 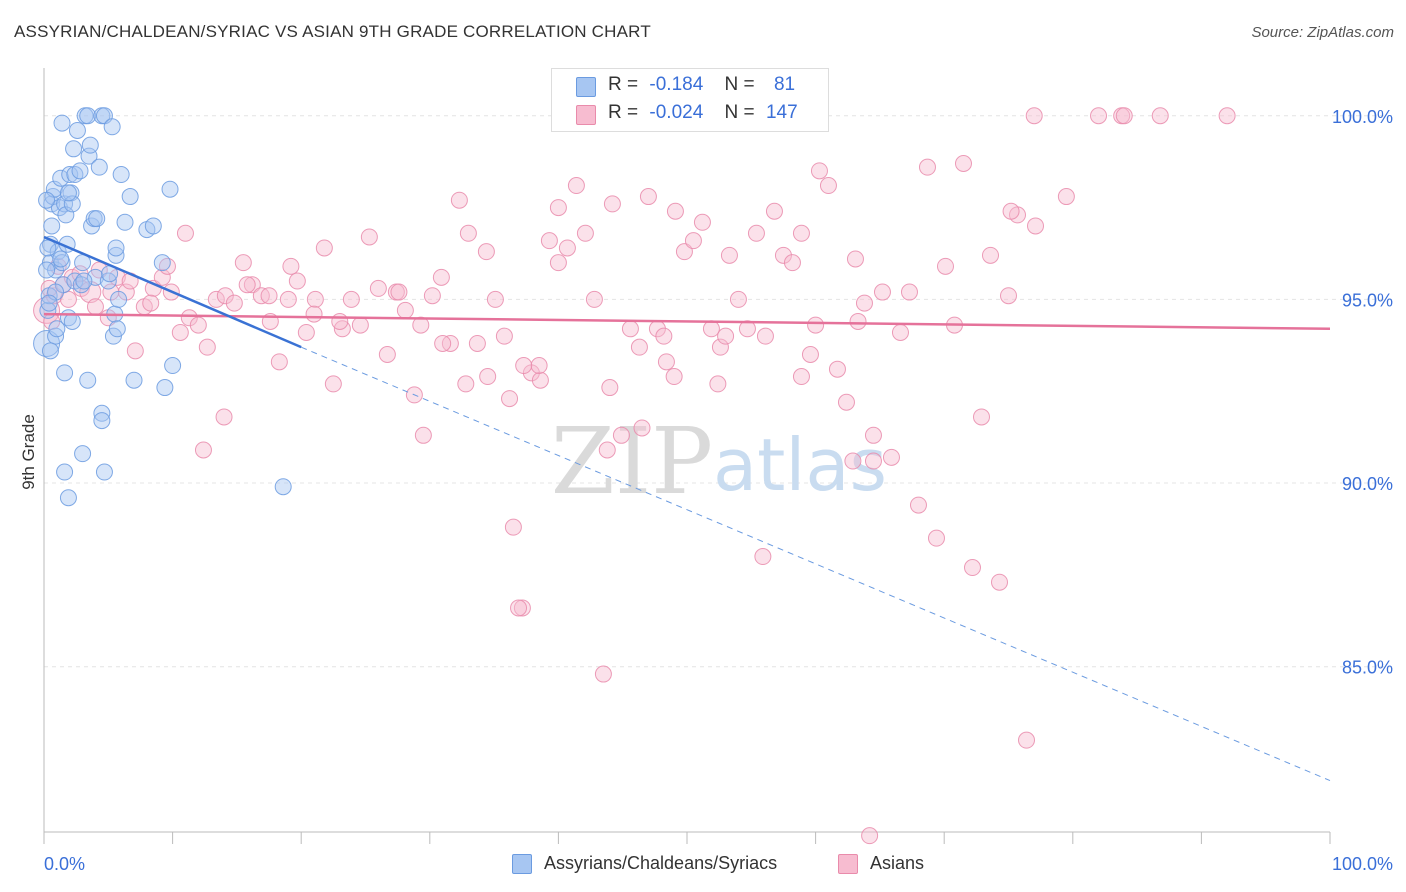 What do you see at coordinates (676, 84) in the screenshot?
I see `legend-r-value: -0.184` at bounding box center [676, 84].